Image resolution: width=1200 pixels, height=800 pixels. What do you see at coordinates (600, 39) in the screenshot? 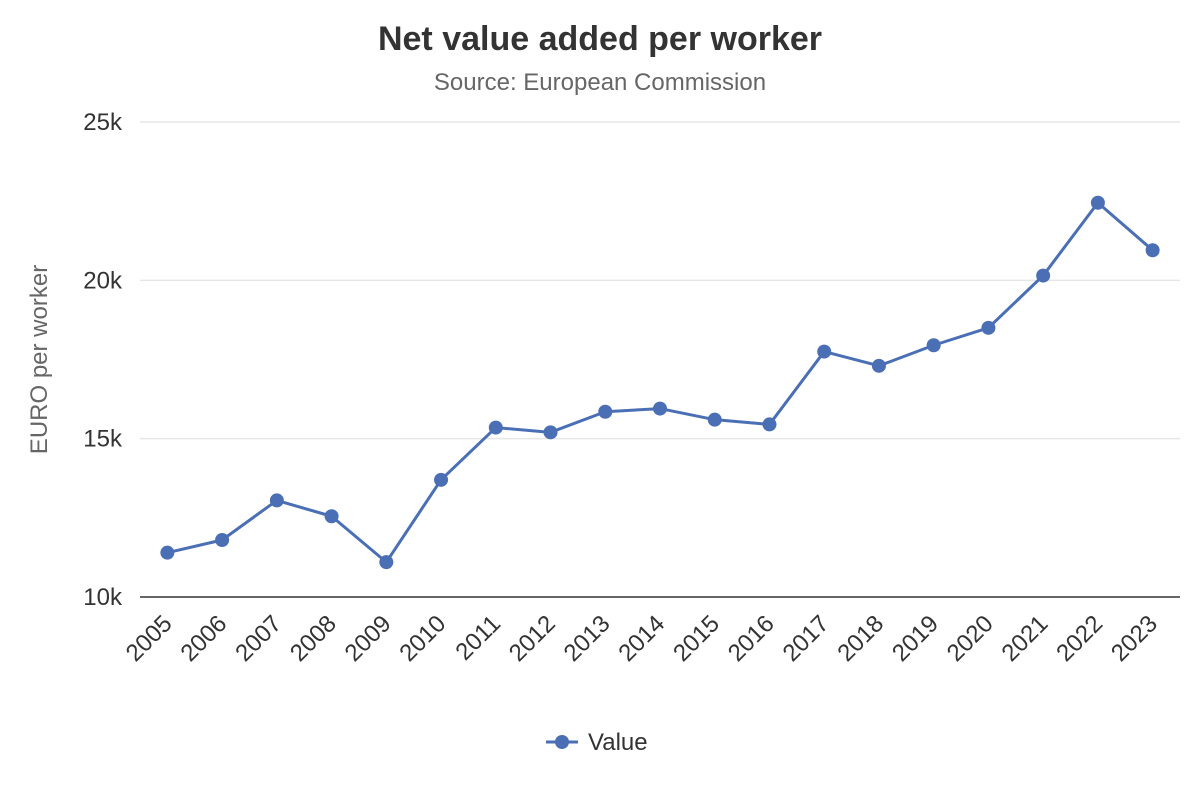
I see `chart-title: Net value added per worker` at bounding box center [600, 39].